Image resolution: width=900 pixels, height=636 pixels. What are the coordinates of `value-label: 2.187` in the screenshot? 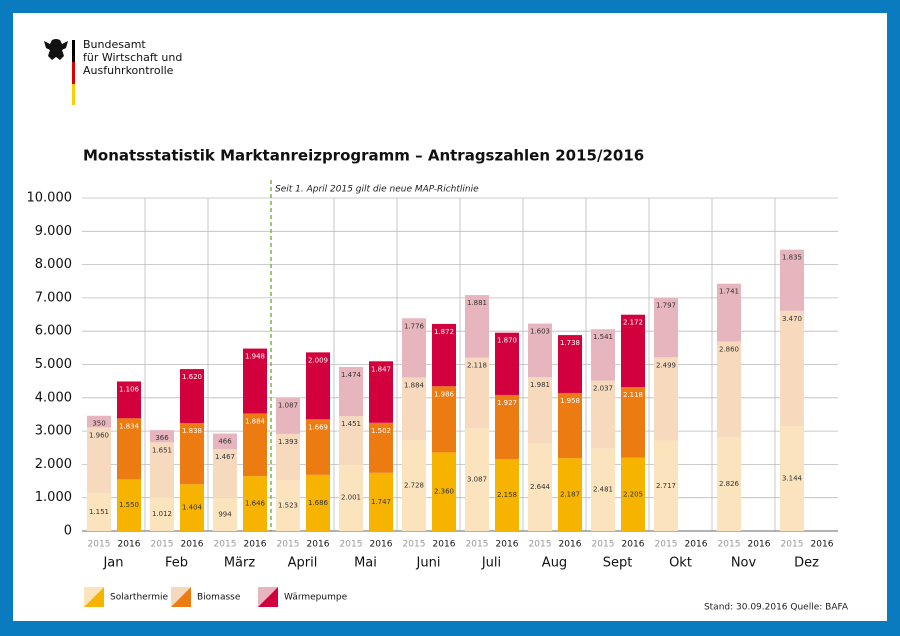 It's located at (570, 495).